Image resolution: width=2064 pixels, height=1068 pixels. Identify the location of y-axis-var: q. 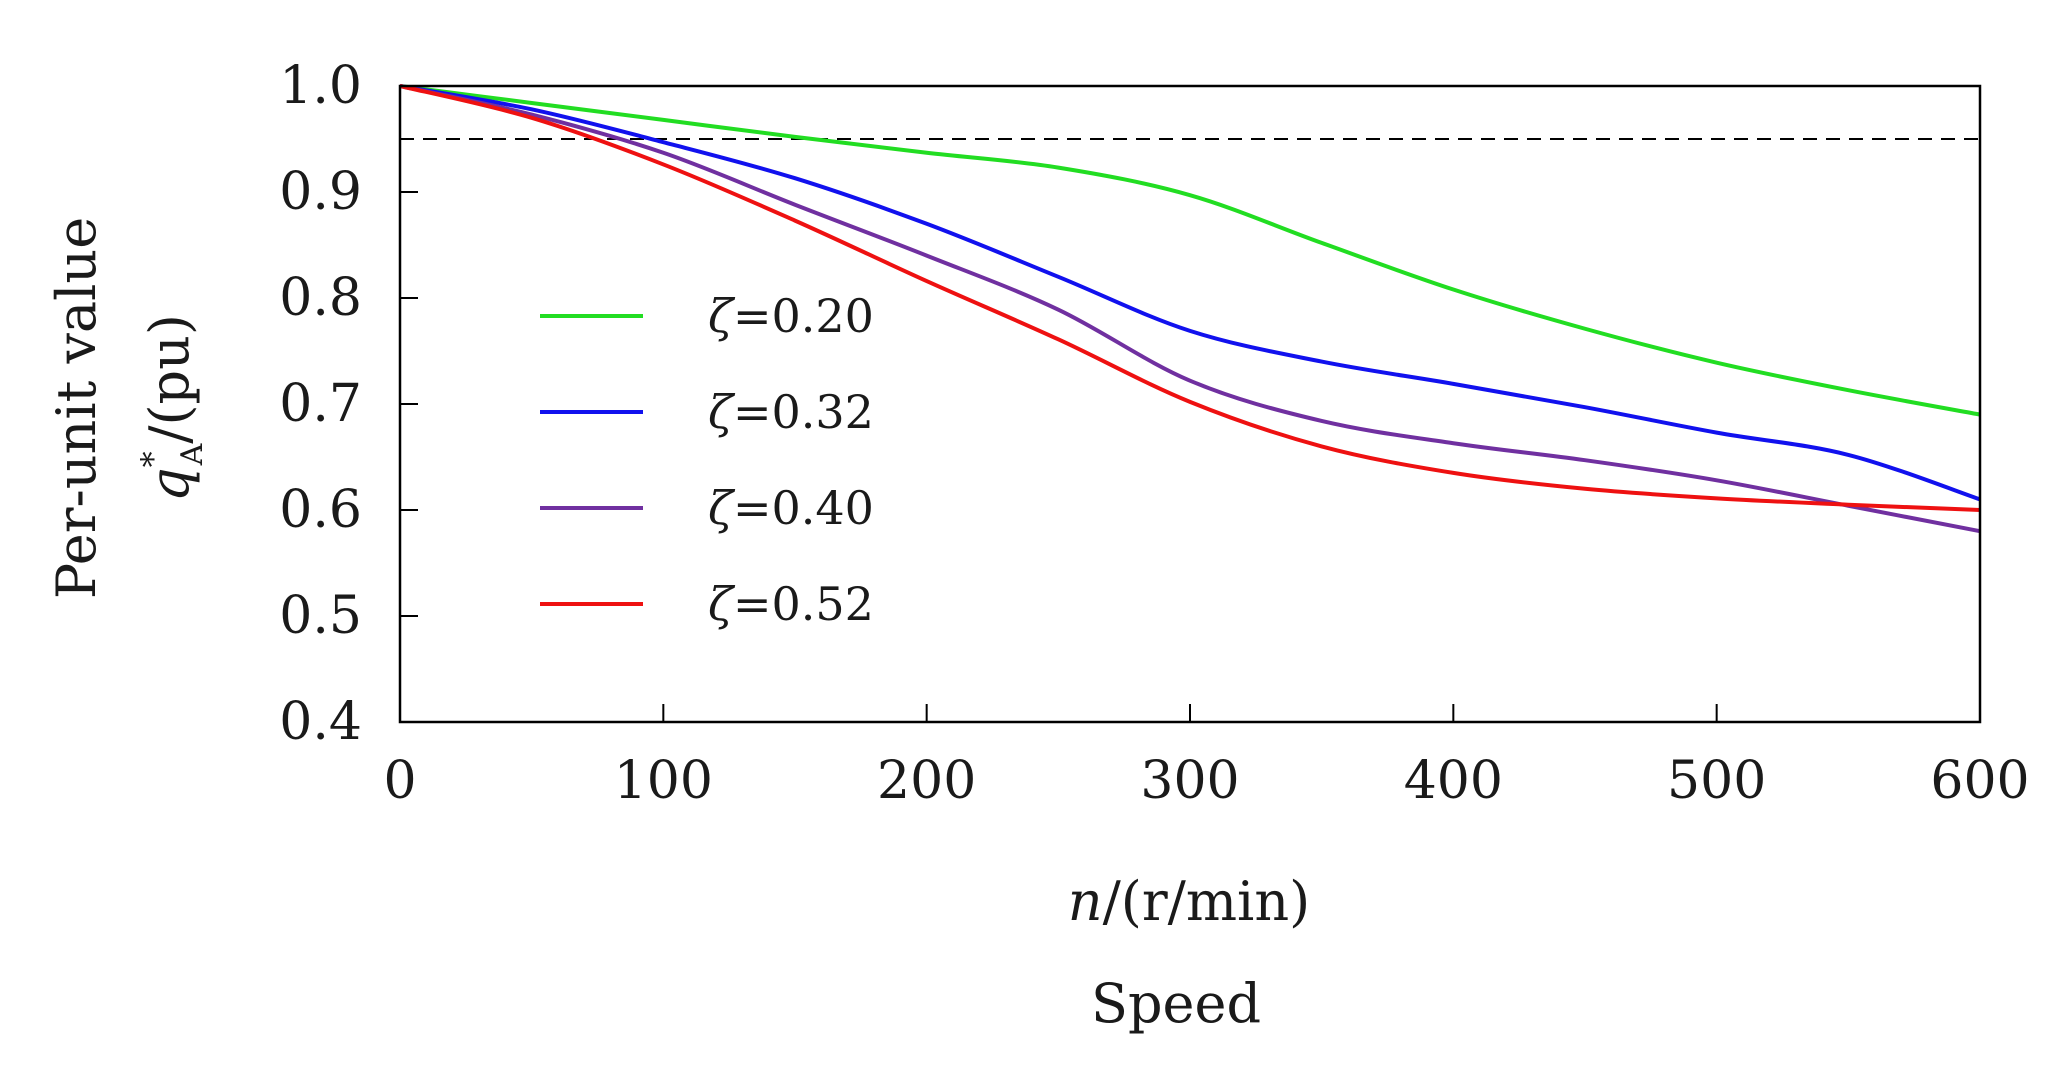
(169, 484).